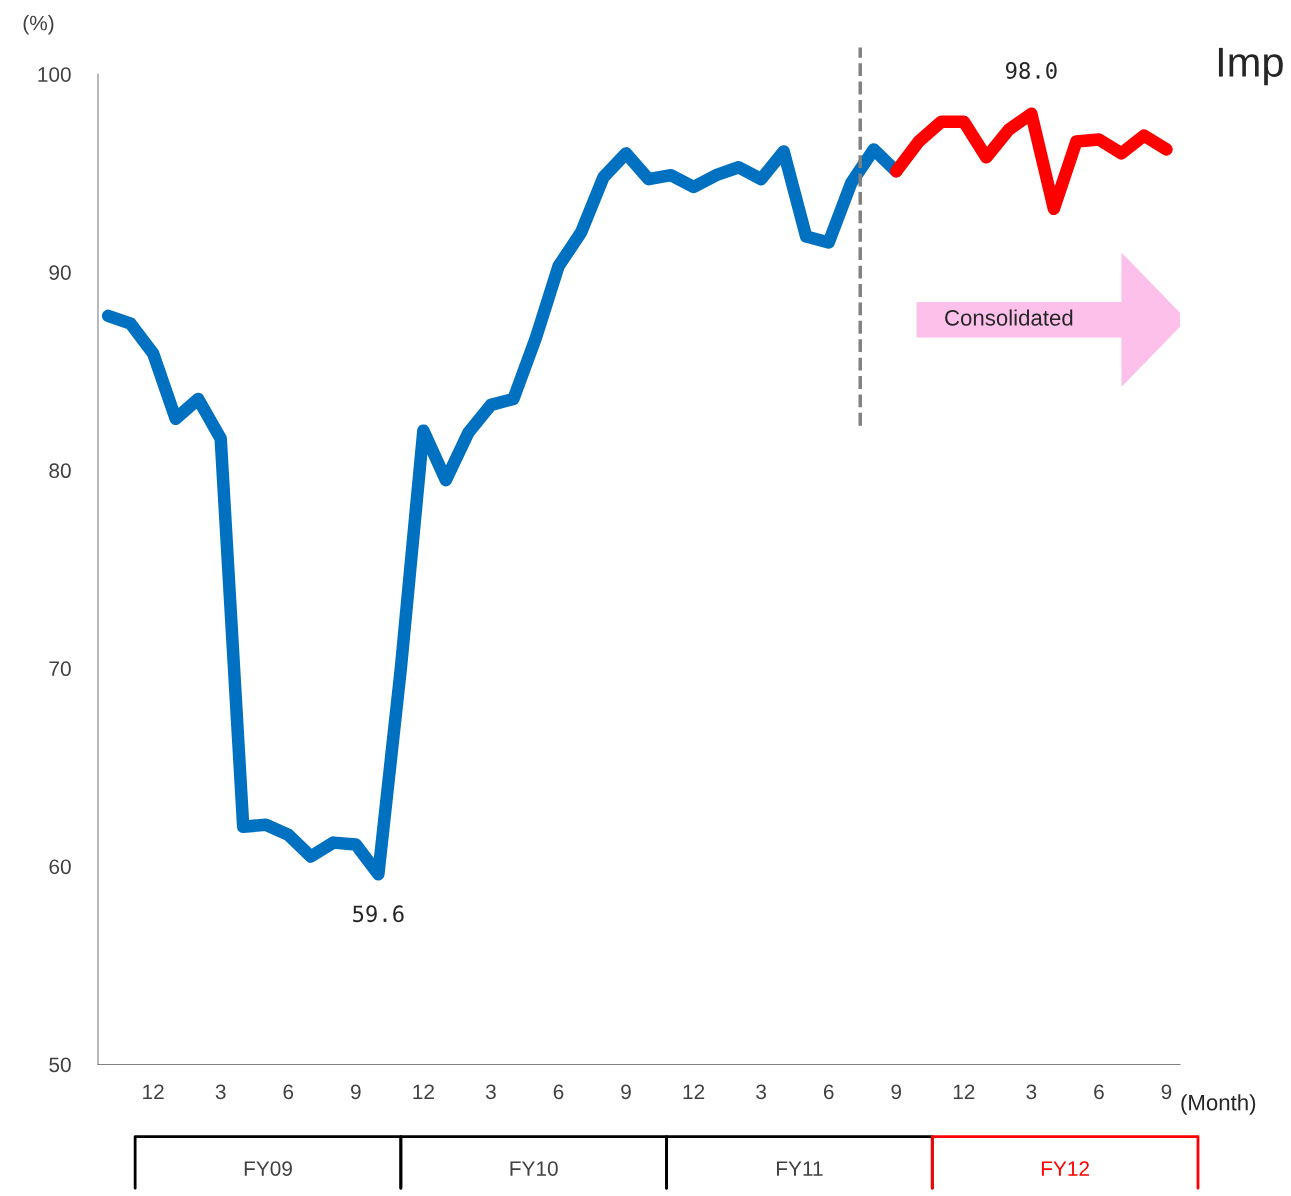 The height and width of the screenshot is (1196, 1291). Describe the element at coordinates (54, 74) in the screenshot. I see `y-tick-label: 100` at that location.